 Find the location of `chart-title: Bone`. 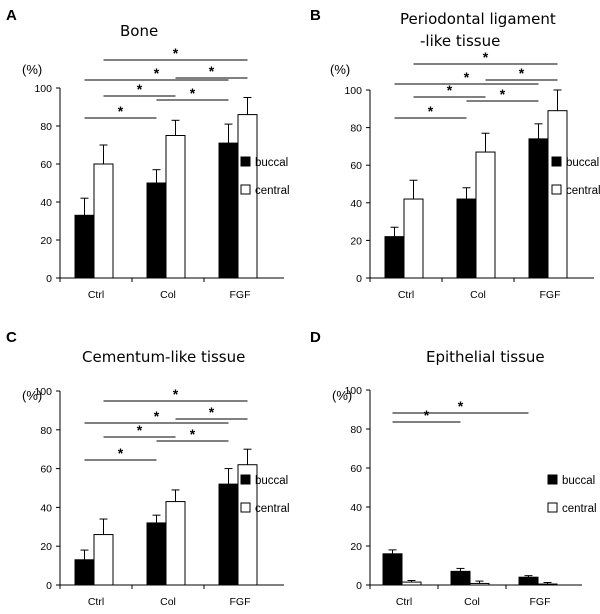

chart-title: Bone is located at coordinates (139, 31).